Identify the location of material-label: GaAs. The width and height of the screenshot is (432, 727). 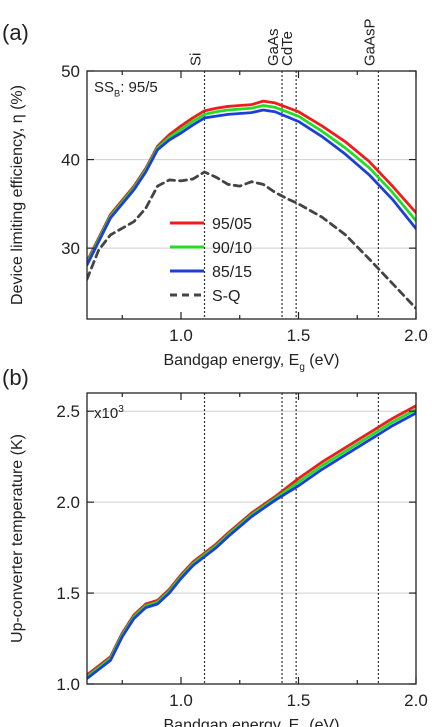
(273, 47).